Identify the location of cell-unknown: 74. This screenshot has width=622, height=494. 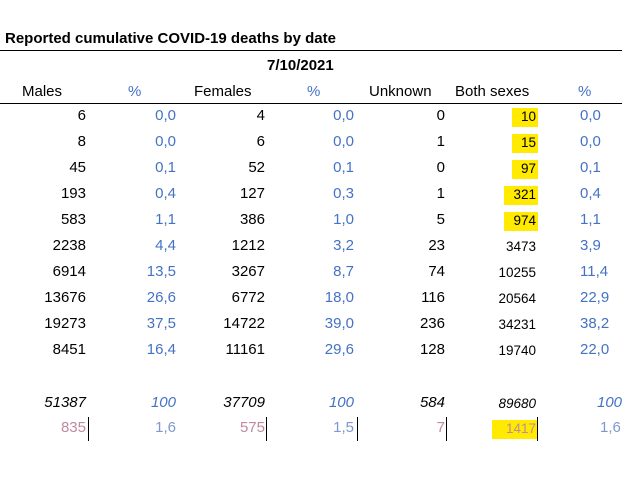
(436, 271).